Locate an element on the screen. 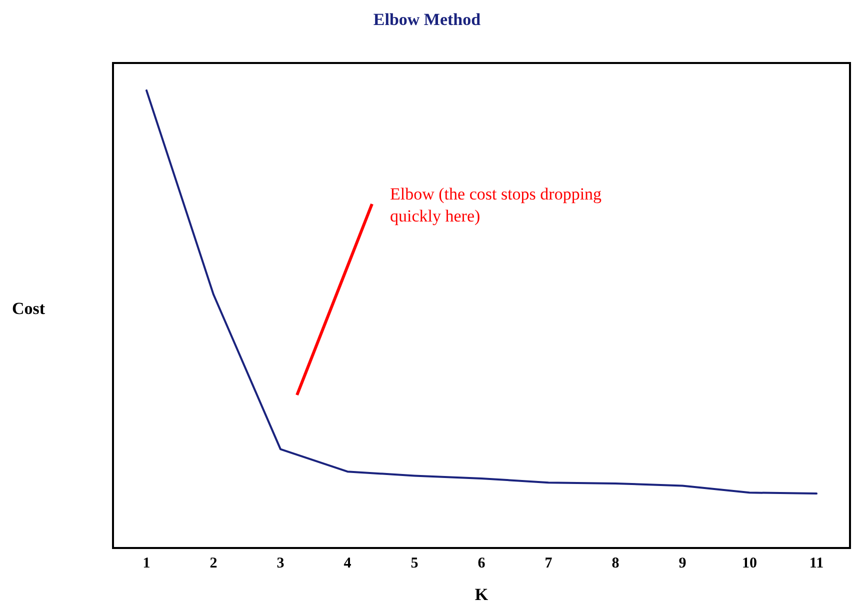  x-tick-label: 8 is located at coordinates (616, 564).